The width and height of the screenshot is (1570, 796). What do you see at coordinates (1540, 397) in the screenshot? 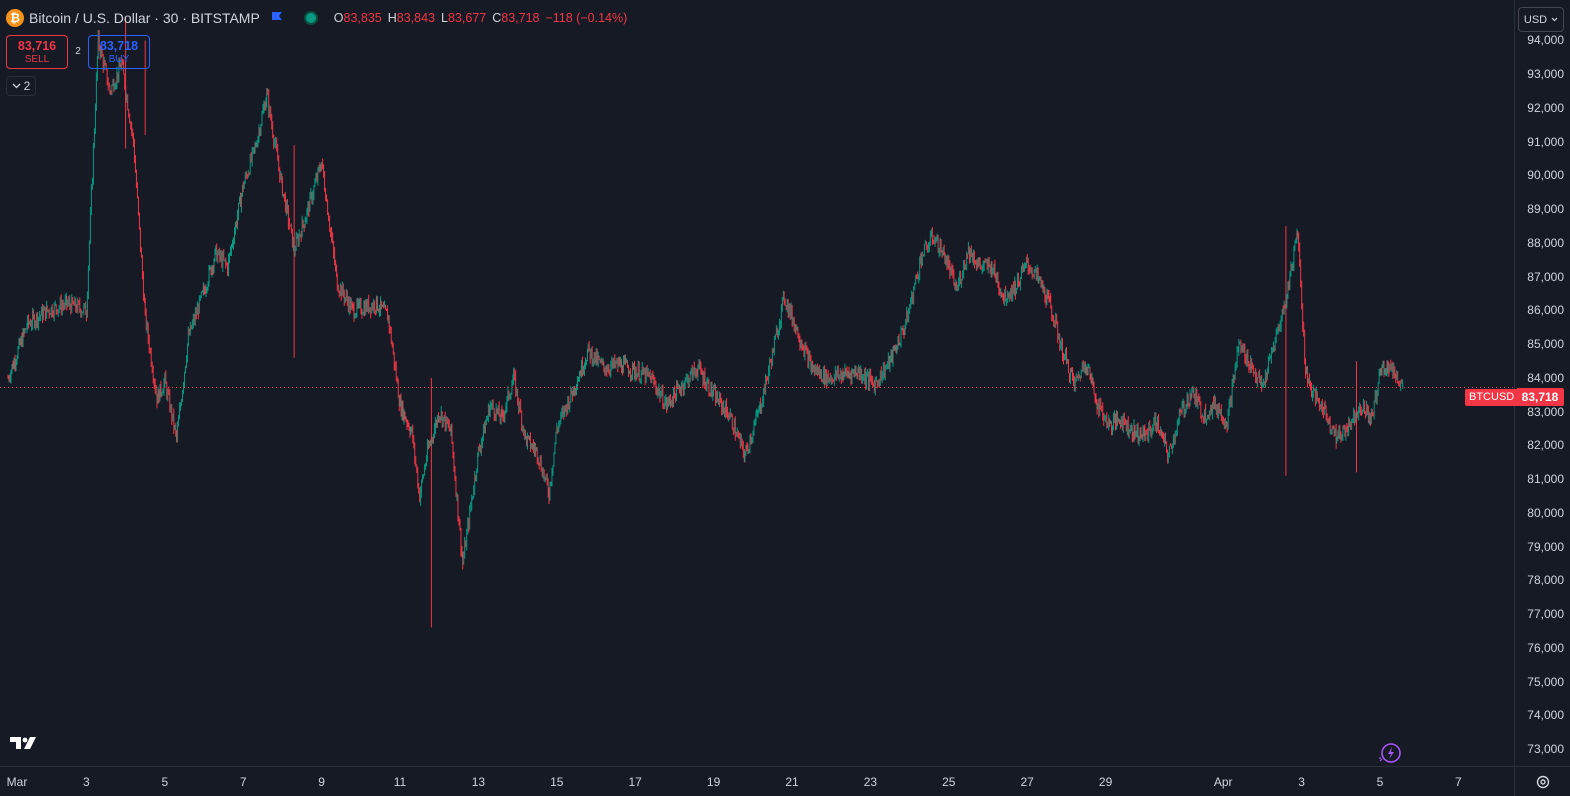
I see `last-price-label: 83,718` at bounding box center [1540, 397].